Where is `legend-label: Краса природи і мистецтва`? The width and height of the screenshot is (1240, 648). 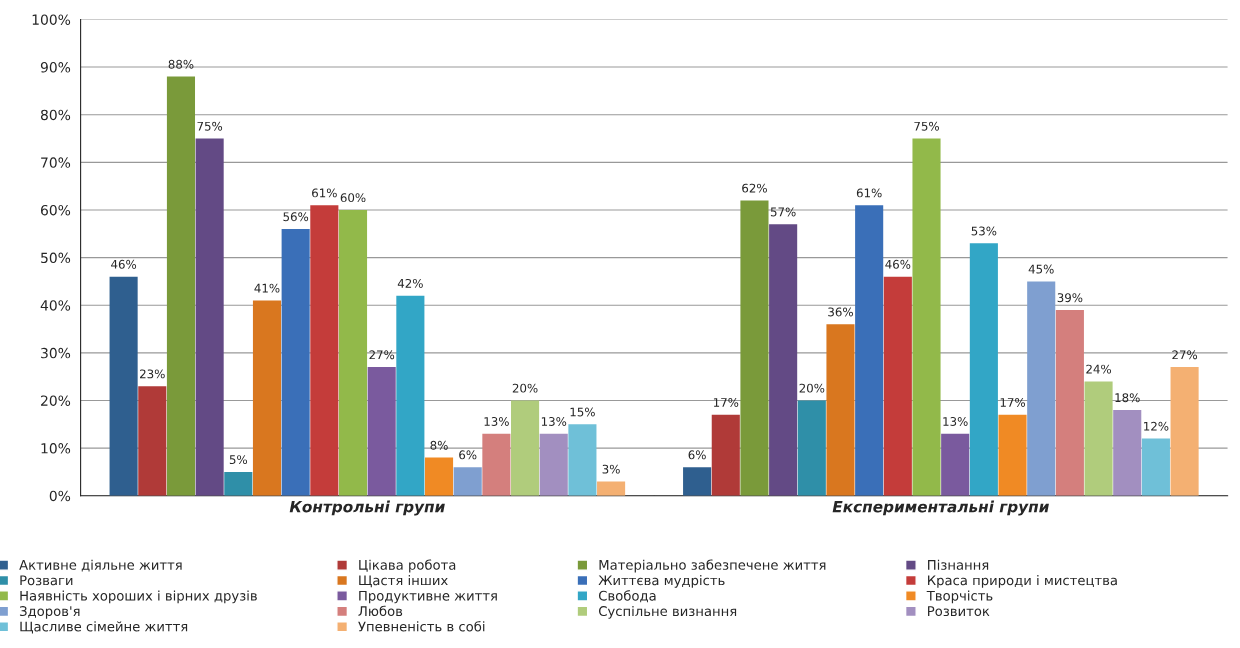 legend-label: Краса природи і мистецтва is located at coordinates (1022, 581).